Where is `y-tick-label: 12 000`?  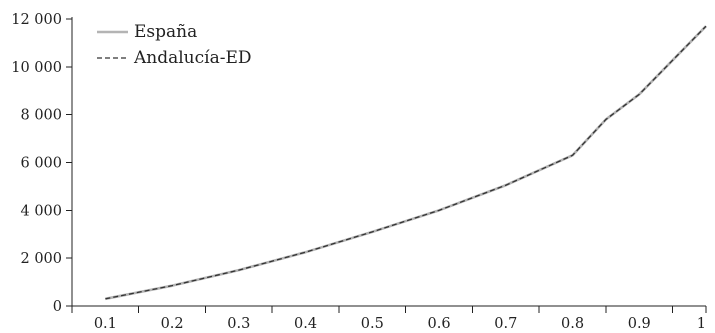 y-tick-label: 12 000 is located at coordinates (36, 20).